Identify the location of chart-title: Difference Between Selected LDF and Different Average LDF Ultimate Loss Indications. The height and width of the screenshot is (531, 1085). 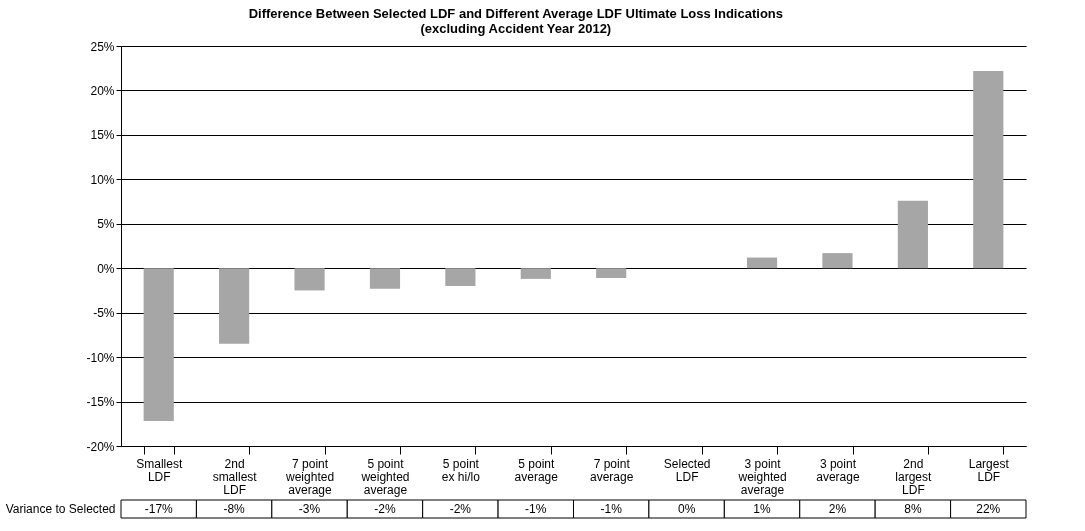
(515, 13).